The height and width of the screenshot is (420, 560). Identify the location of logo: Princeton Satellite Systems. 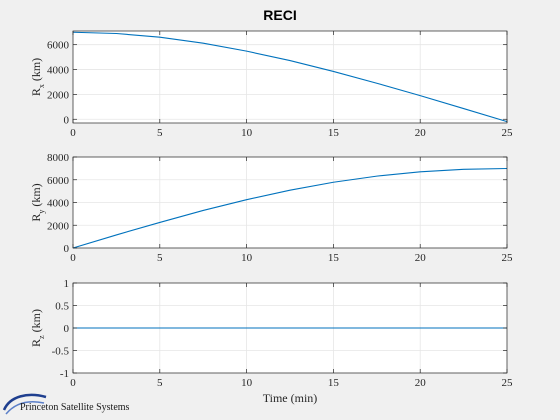
(66, 404).